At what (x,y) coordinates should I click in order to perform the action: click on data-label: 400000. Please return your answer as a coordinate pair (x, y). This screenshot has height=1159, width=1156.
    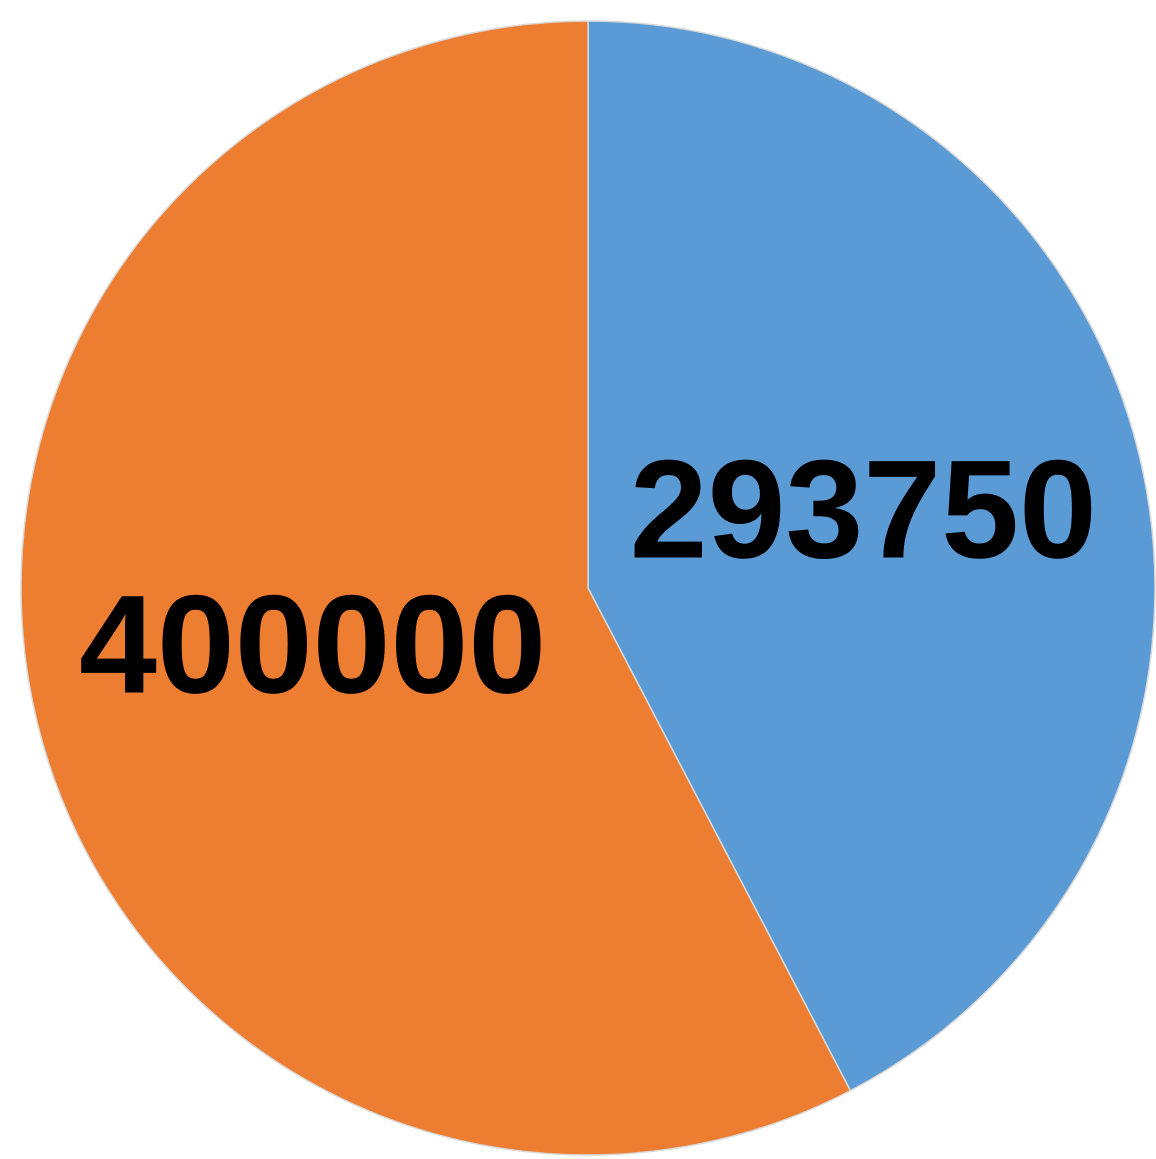
    Looking at the image, I should click on (312, 644).